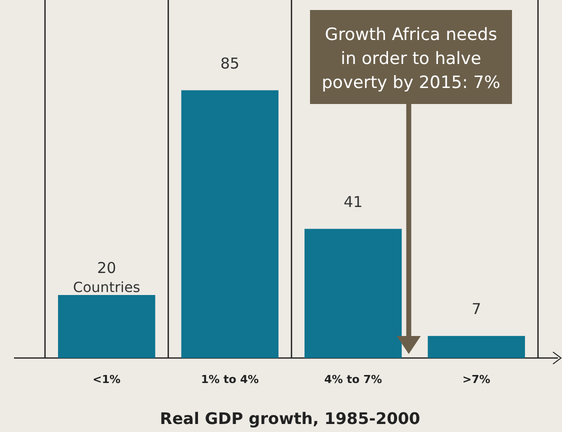 This screenshot has width=562, height=432. Describe the element at coordinates (411, 59) in the screenshot. I see `annotation: Growth Africa needs in order to halve poverty by 2015: 7%` at that location.